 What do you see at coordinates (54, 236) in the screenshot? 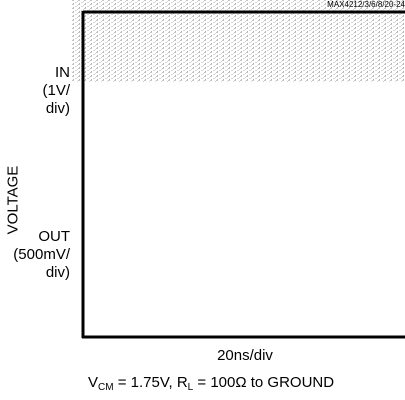
I see `out-trace-label: OUT` at bounding box center [54, 236].